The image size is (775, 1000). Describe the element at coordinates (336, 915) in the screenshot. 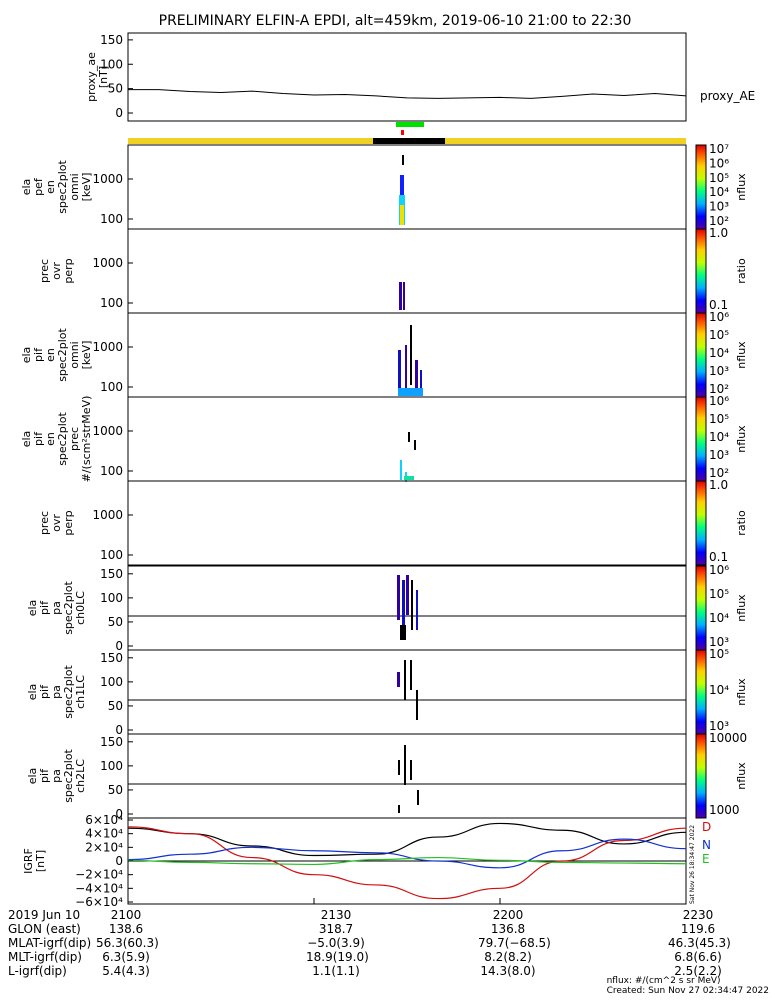

I see `footer-value: 2130` at that location.